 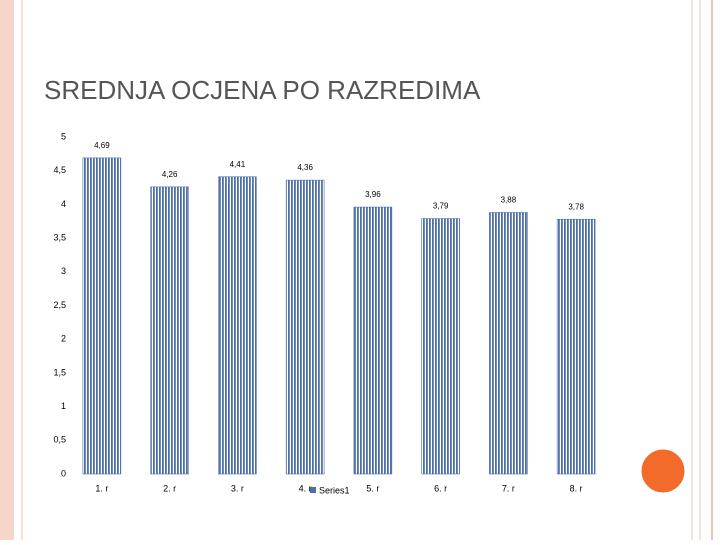 I want to click on x-tick-label: 3. r, so click(x=237, y=488).